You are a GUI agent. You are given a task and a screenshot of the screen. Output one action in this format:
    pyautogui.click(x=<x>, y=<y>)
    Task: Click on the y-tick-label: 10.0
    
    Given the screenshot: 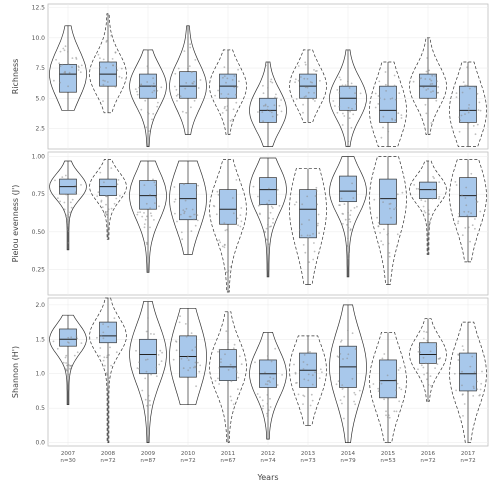 What is the action you would take?
    pyautogui.click(x=39, y=38)
    